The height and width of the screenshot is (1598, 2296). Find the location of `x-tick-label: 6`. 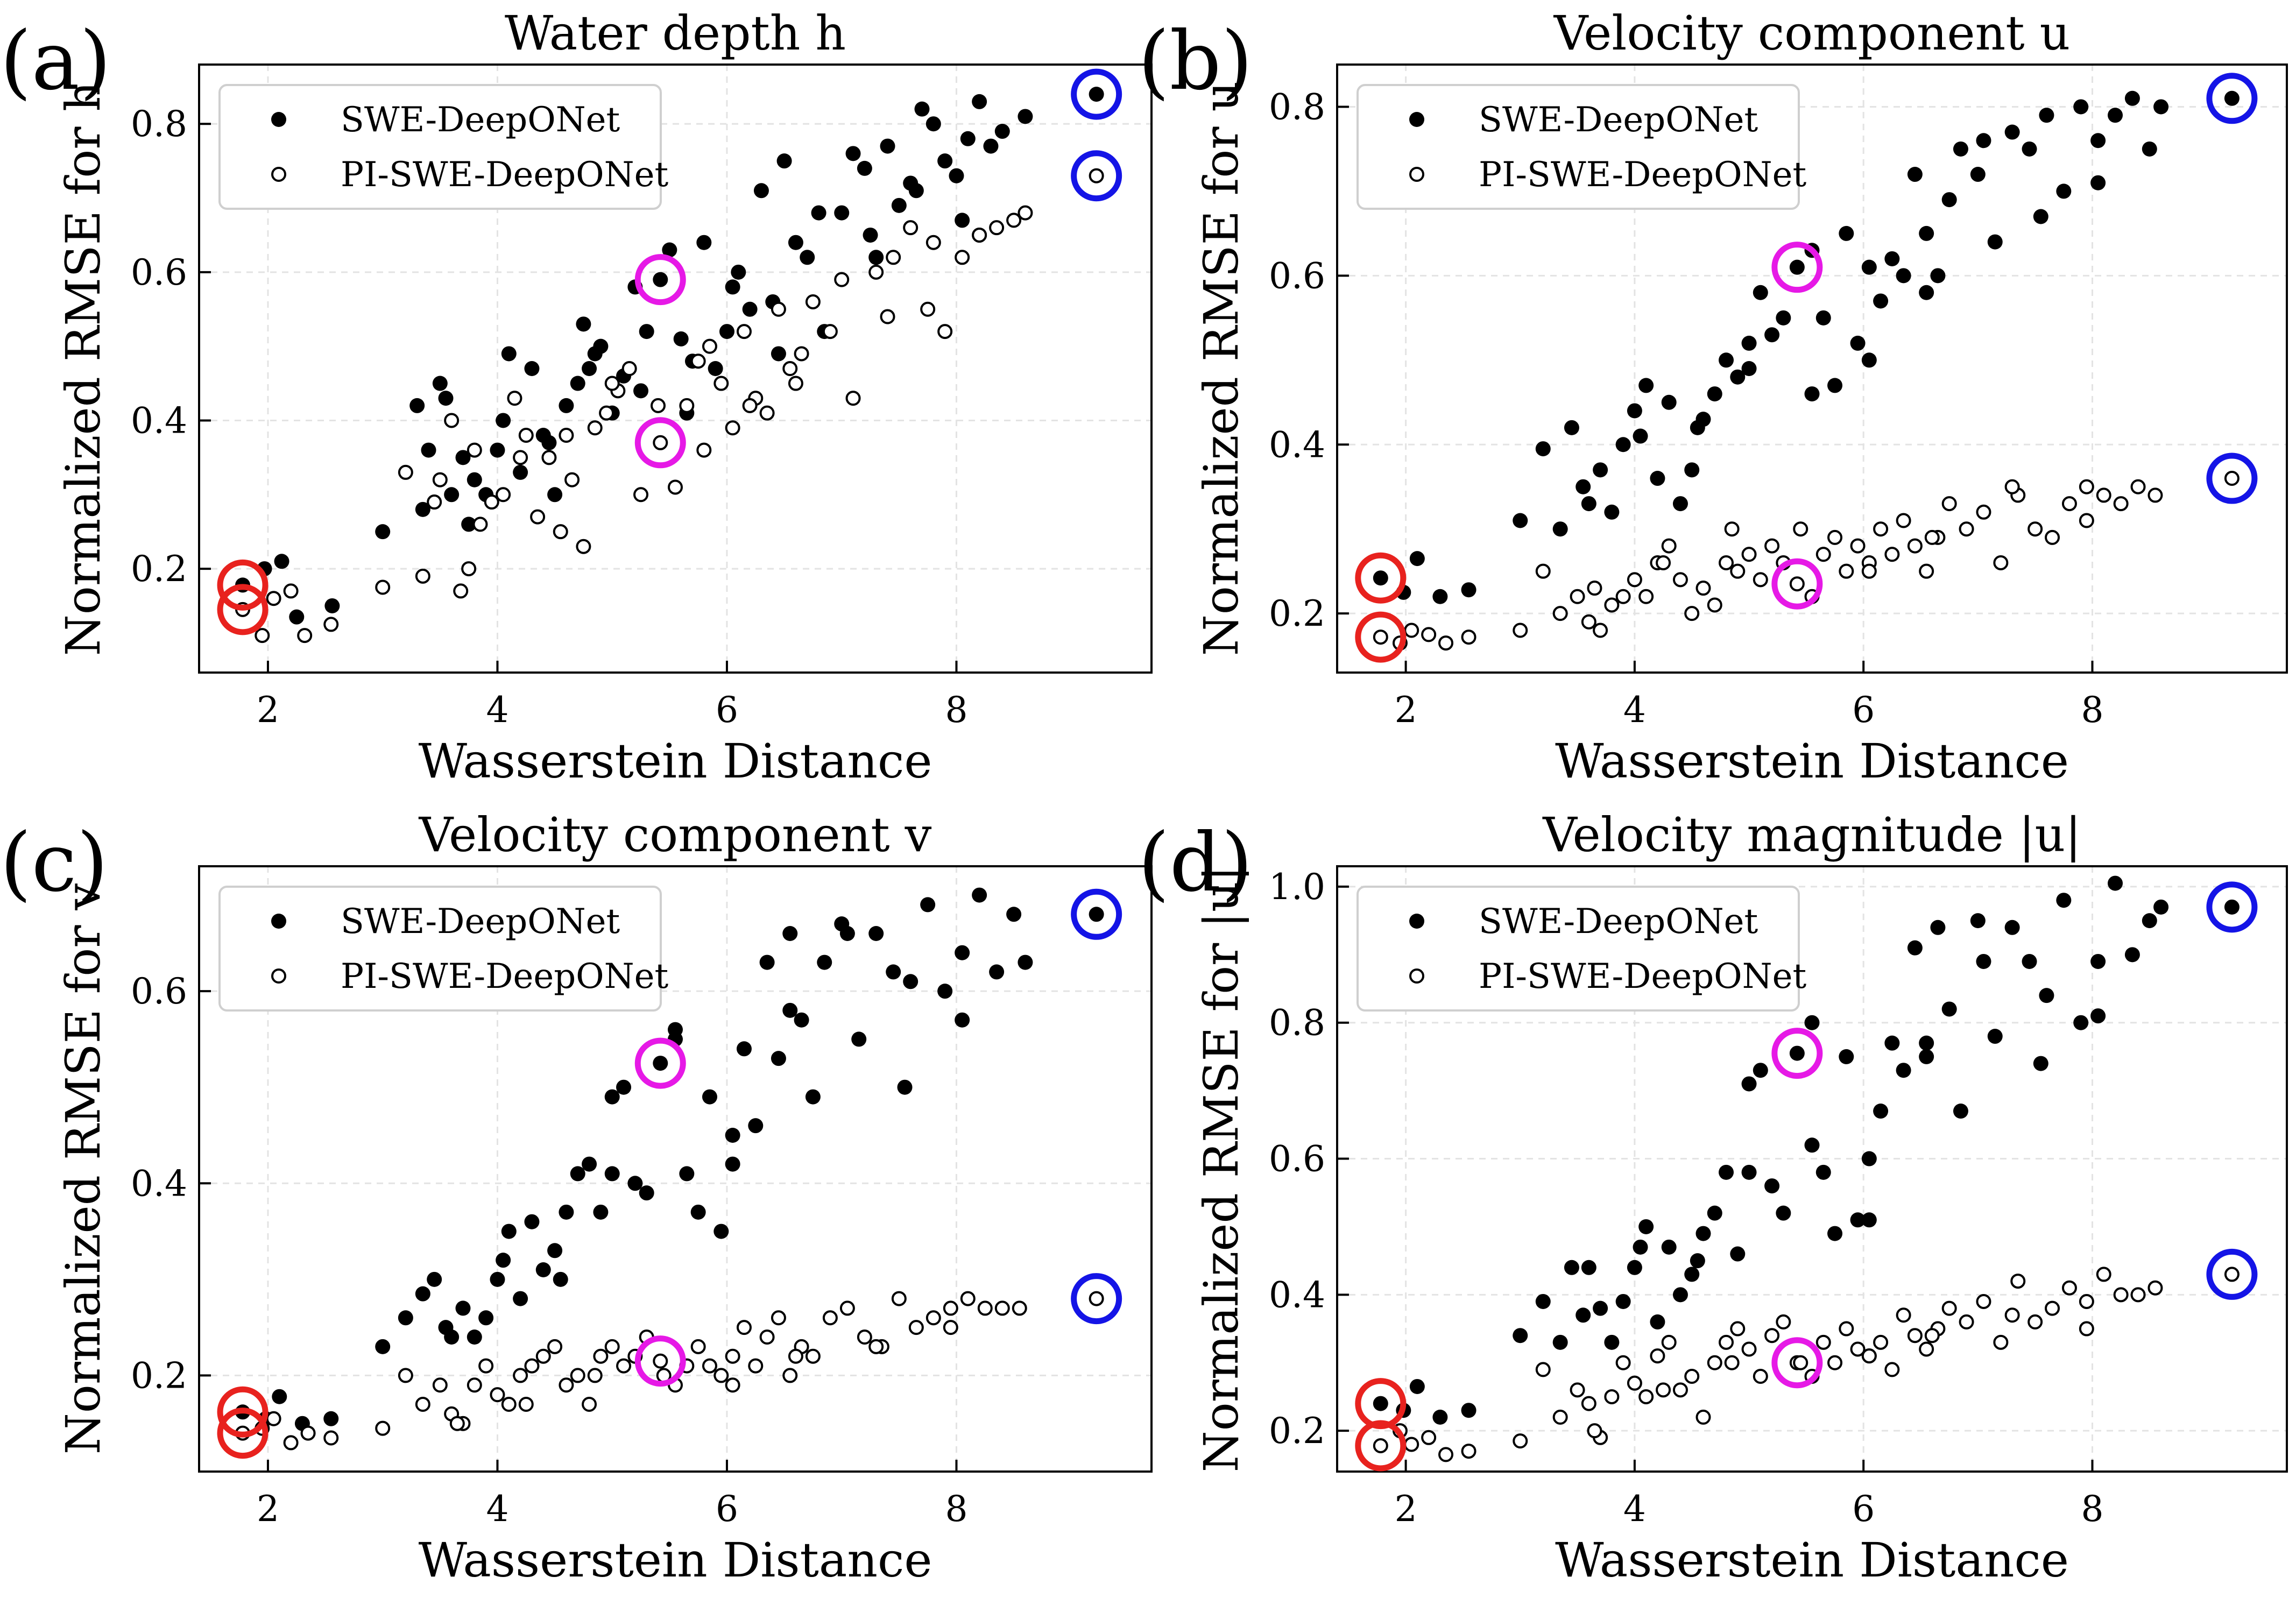

x-tick-label: 6 is located at coordinates (727, 1509).